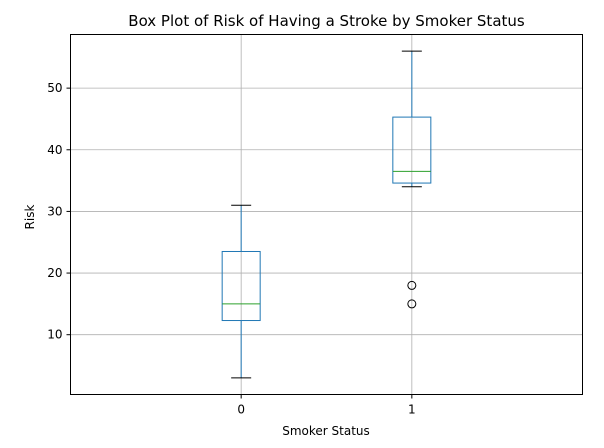 The image size is (604, 448). I want to click on x-axis-label: Smoker Status, so click(326, 431).